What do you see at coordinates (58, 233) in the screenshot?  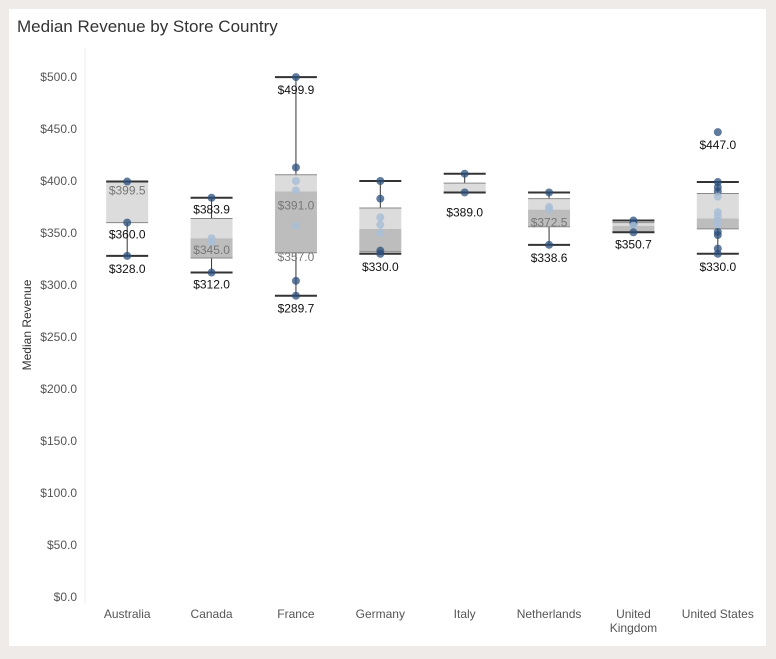 I see `y-tick-label: $350.0` at bounding box center [58, 233].